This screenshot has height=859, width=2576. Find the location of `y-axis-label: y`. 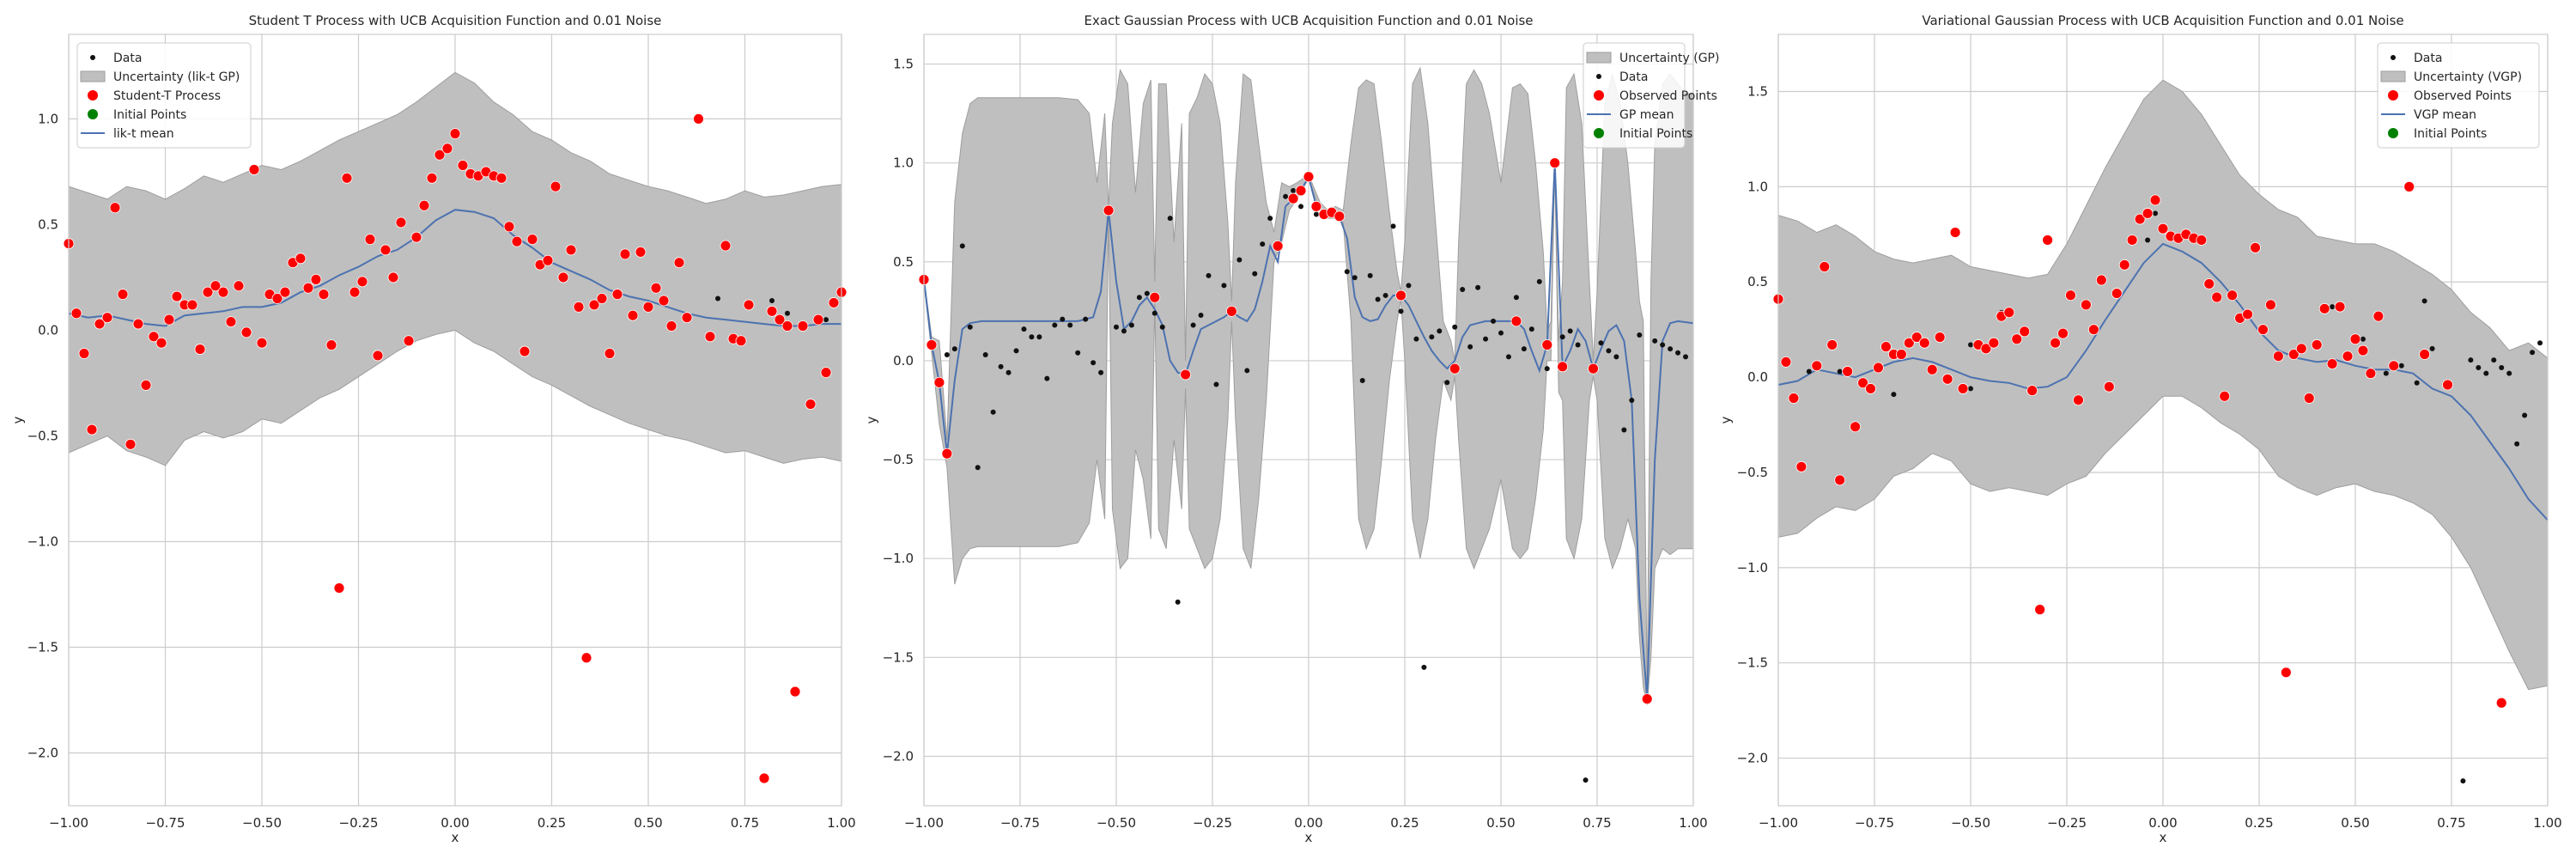

y-axis-label: y is located at coordinates (872, 420).